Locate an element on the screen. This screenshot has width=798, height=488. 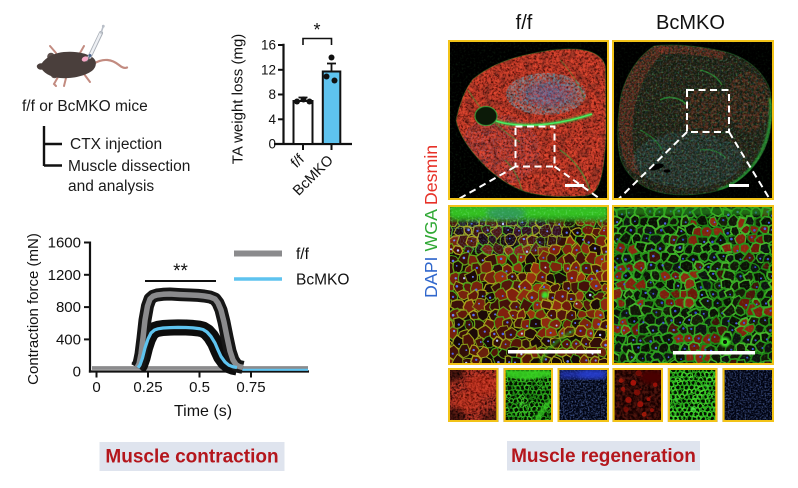
svg-text: TA weight loss (mg) is located at coordinates (238, 99).